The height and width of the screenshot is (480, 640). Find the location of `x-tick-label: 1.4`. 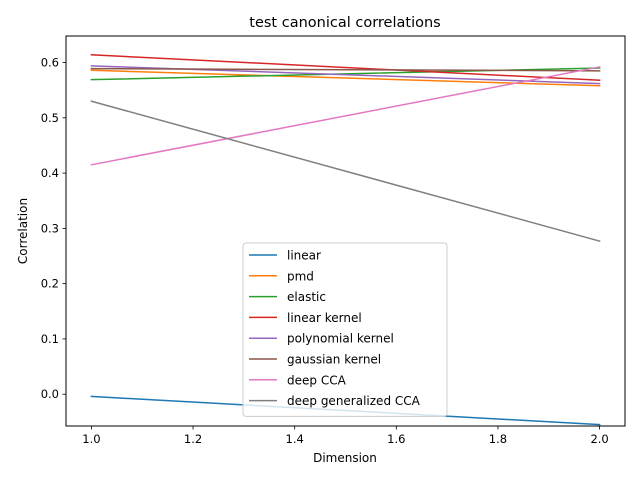

x-tick-label: 1.4 is located at coordinates (295, 439).